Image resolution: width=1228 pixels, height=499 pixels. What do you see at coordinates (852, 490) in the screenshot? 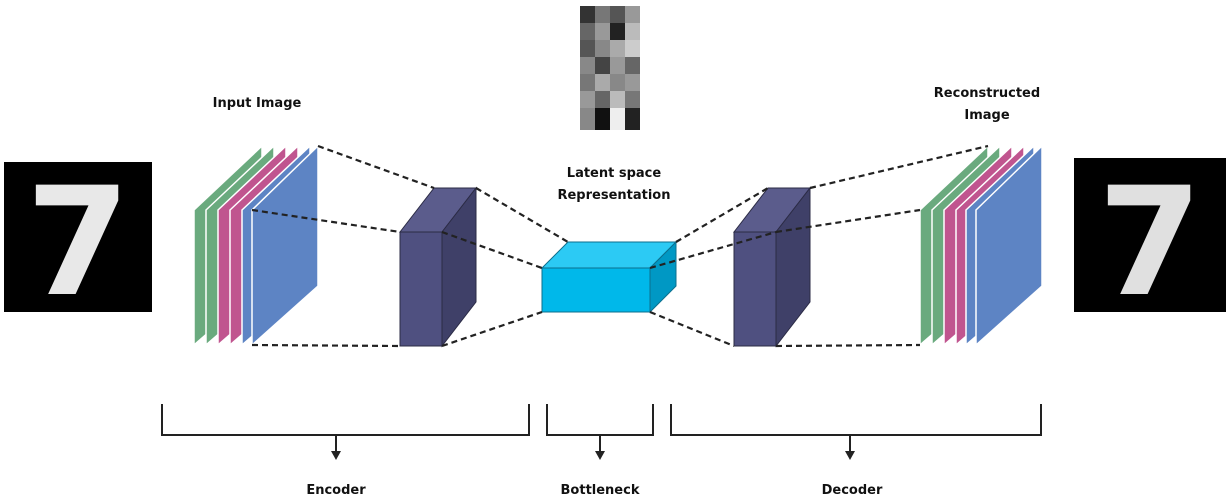
I see `decoder-label: Decoder` at bounding box center [852, 490].